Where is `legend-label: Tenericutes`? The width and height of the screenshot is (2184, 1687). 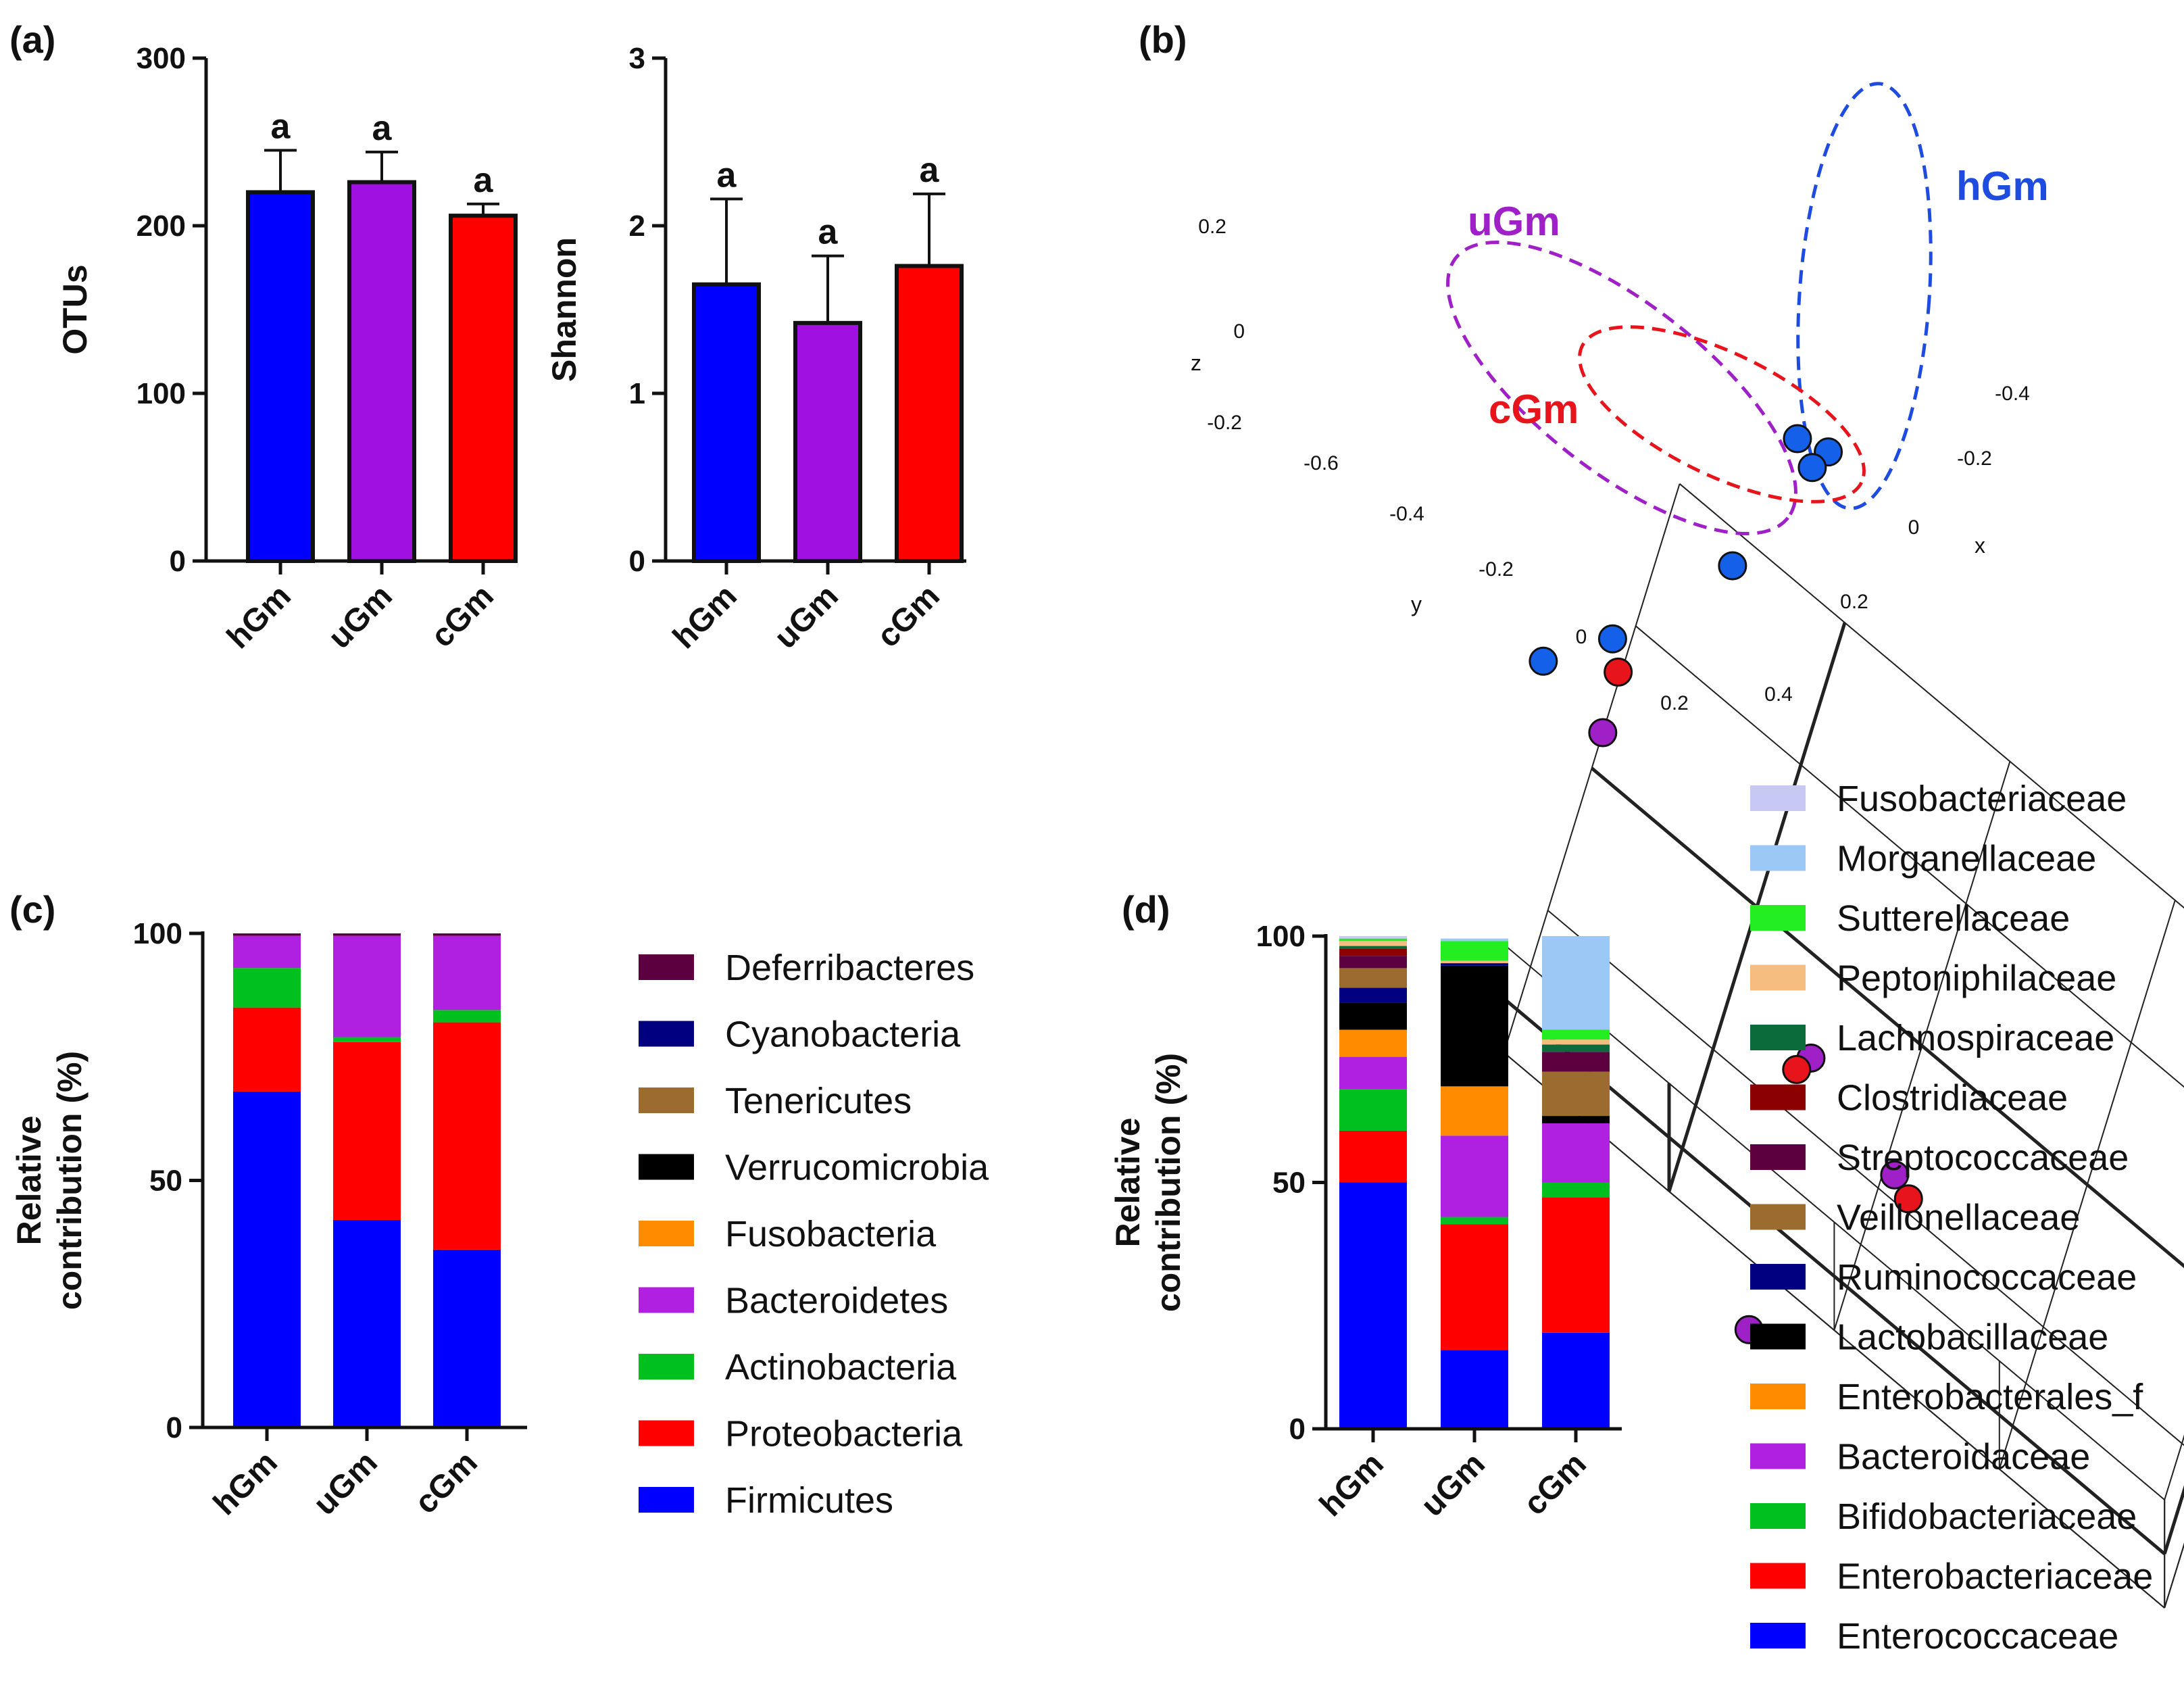
legend-label: Tenericutes is located at coordinates (819, 1101).